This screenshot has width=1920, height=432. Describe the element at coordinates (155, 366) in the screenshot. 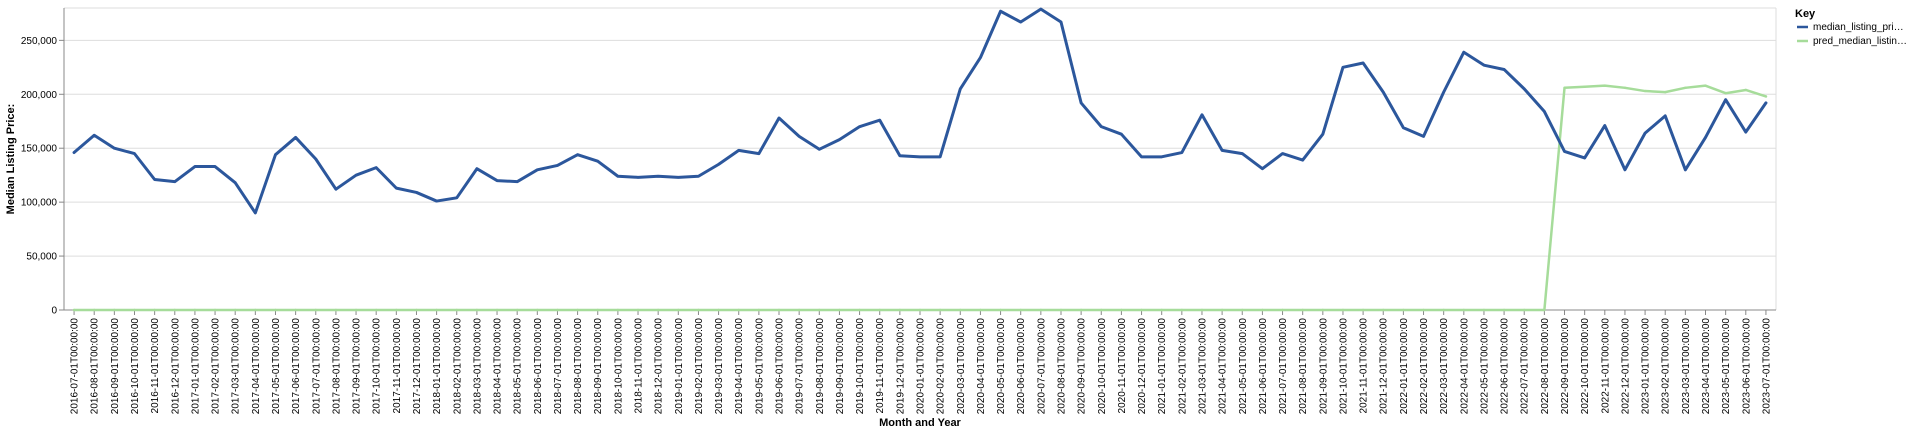

I see `x-tick-label: 2016-11-01T00:00:00` at that location.